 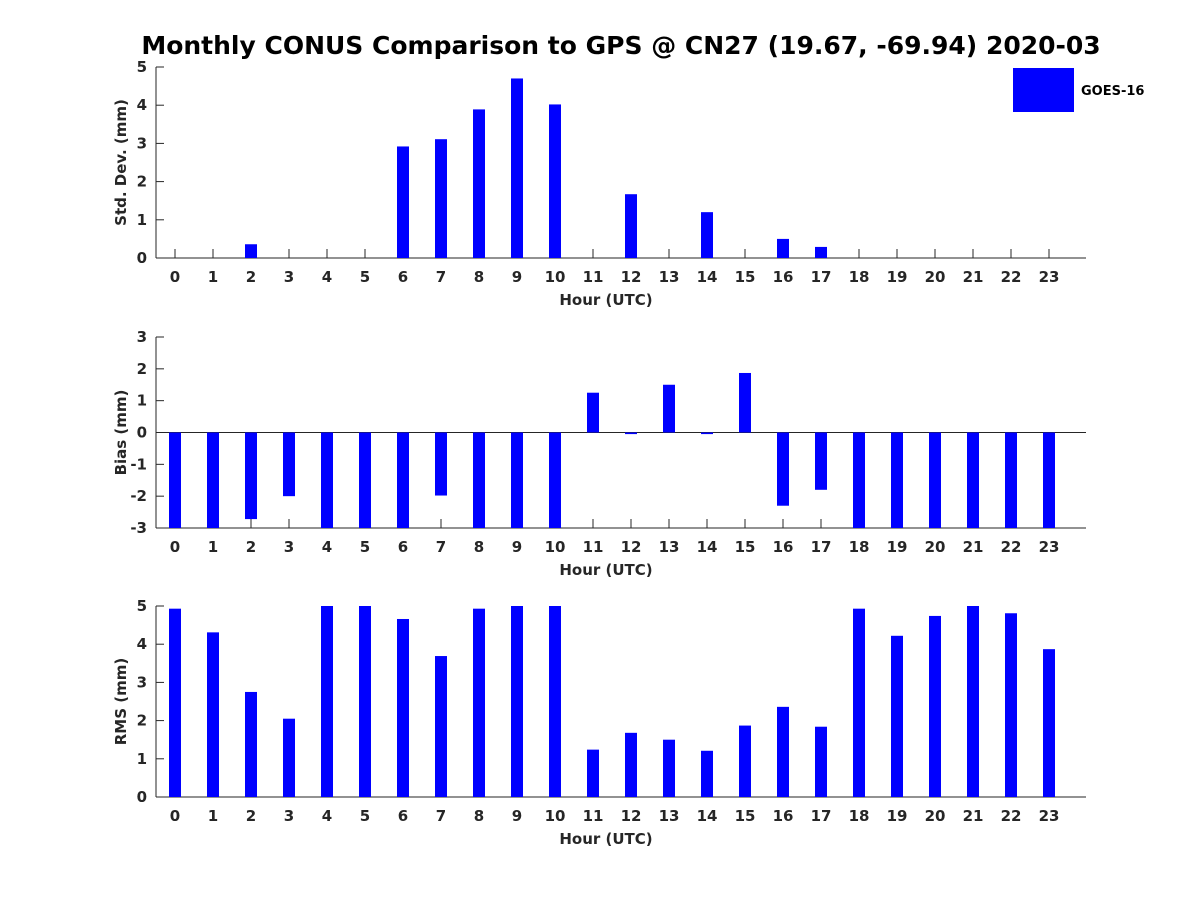 What do you see at coordinates (1112, 91) in the screenshot?
I see `legend-label-goes-16: GOES-16` at bounding box center [1112, 91].